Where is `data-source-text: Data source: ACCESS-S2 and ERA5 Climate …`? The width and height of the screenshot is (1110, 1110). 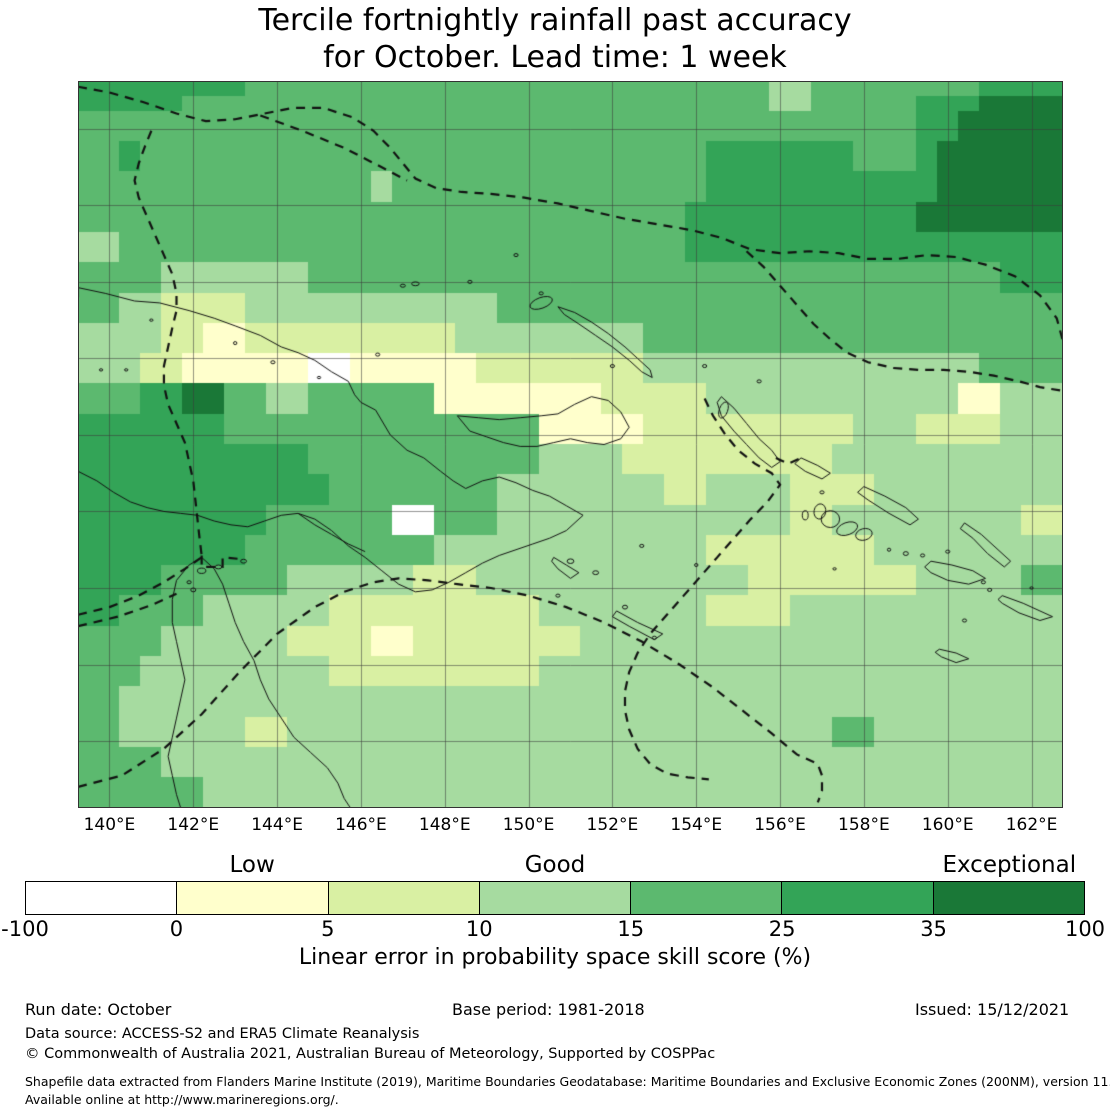 data-source-text: Data source: ACCESS-S2 and ERA5 Climate … is located at coordinates (222, 1034).